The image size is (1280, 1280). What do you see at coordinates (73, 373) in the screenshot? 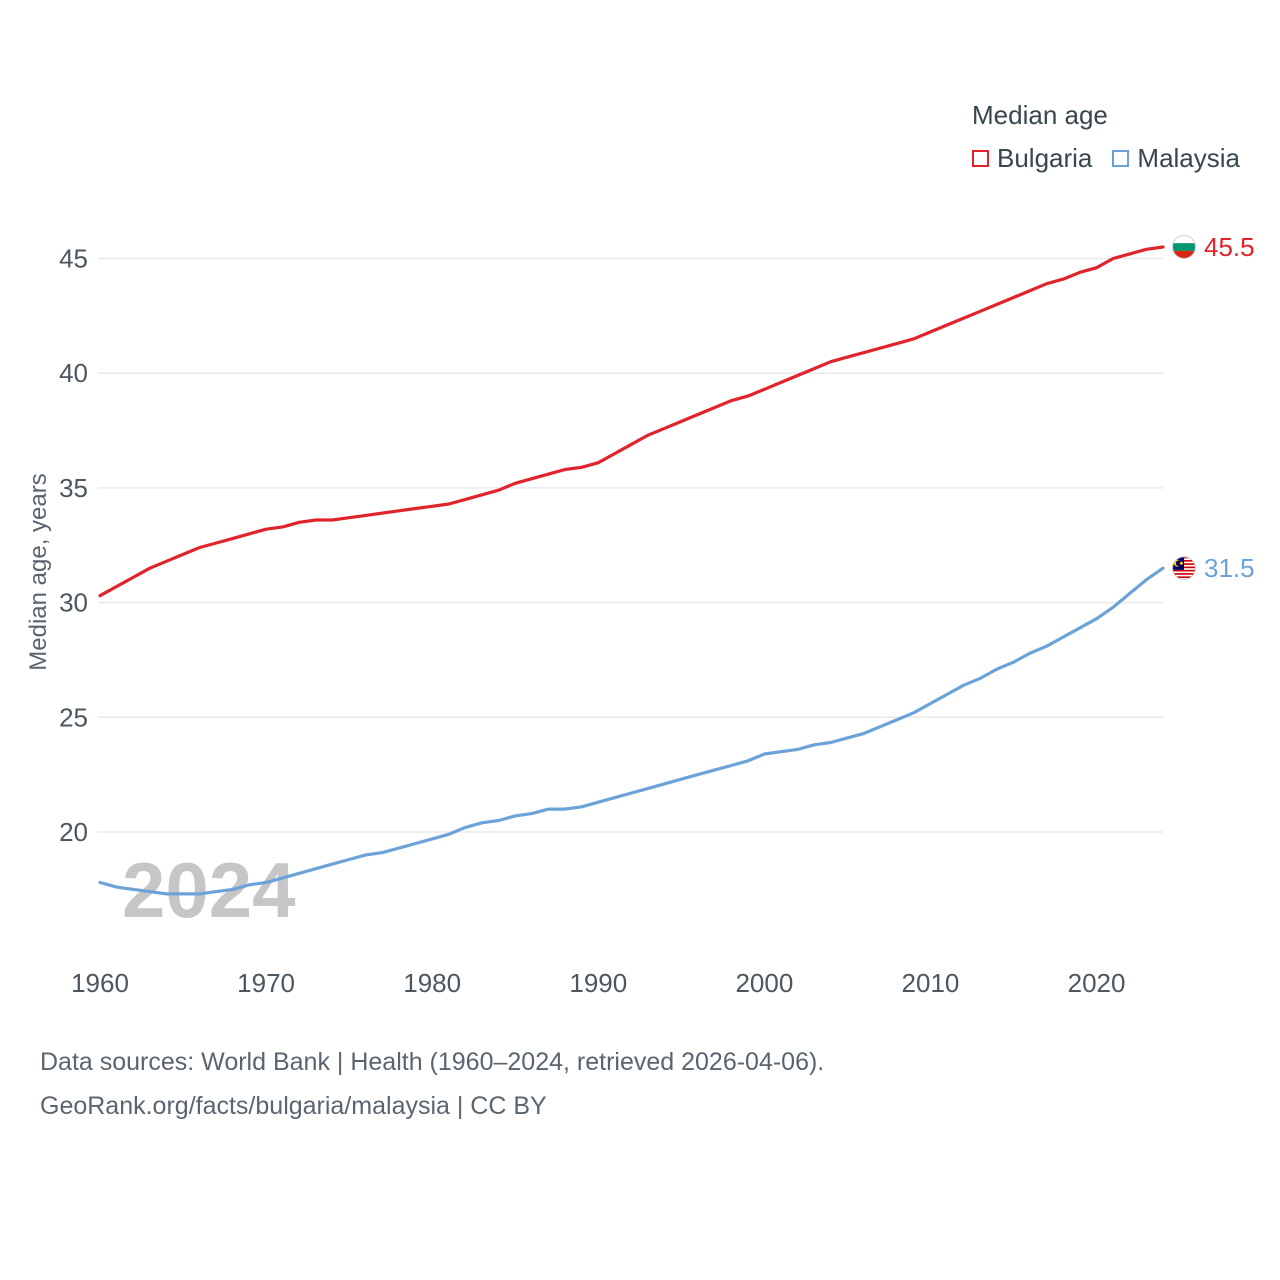
I see `y-tick-label: 40` at bounding box center [73, 373].